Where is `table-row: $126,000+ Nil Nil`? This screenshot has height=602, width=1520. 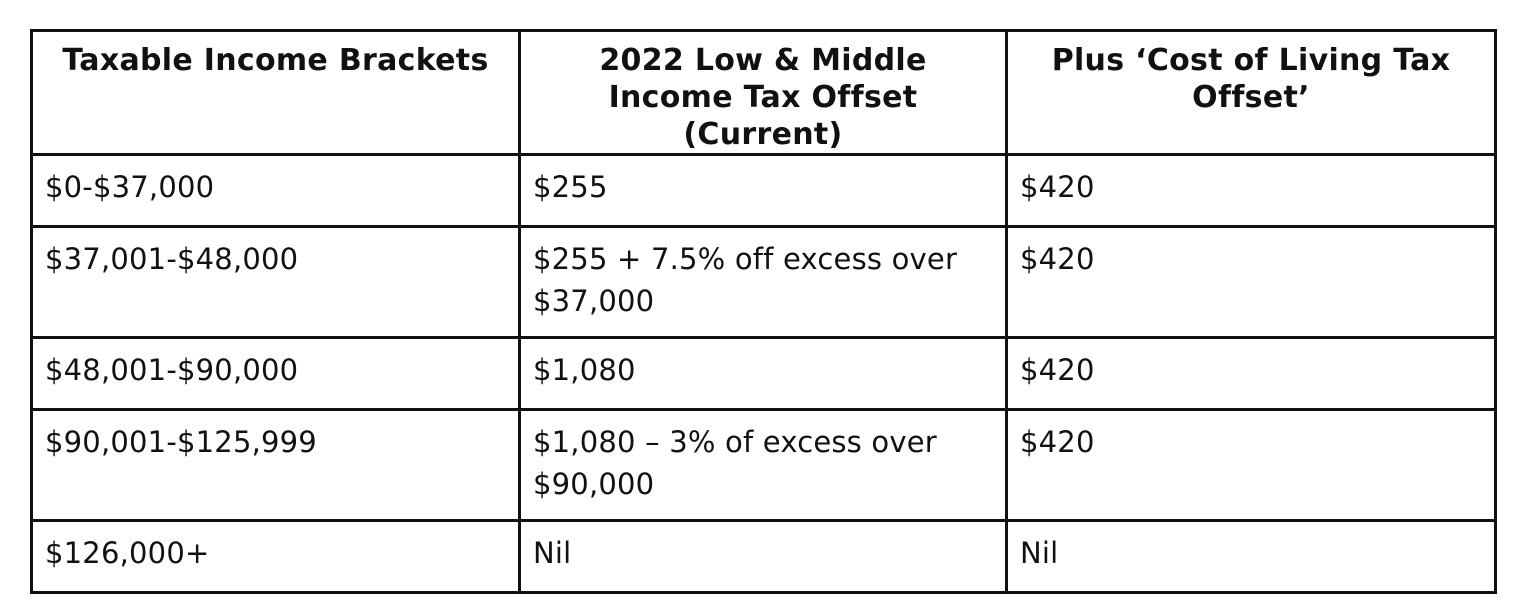
table-row: $126,000+ Nil Nil is located at coordinates (763, 556).